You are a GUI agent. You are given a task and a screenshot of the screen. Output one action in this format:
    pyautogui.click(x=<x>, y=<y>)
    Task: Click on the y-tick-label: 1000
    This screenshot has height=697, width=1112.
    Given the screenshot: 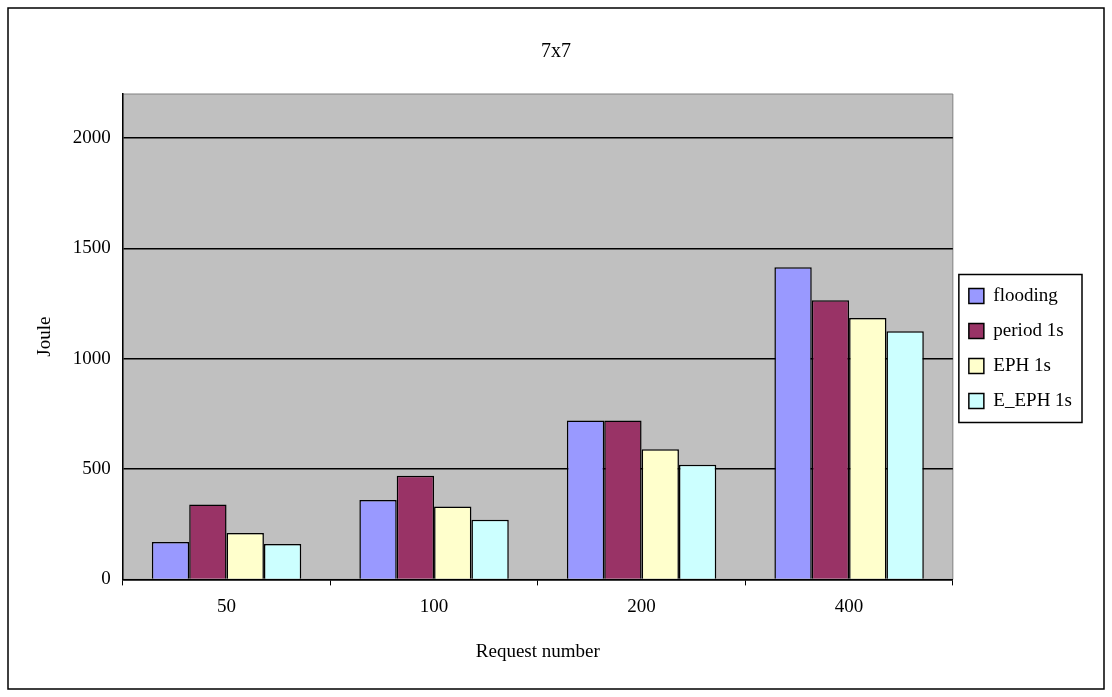 What is the action you would take?
    pyautogui.click(x=91, y=357)
    